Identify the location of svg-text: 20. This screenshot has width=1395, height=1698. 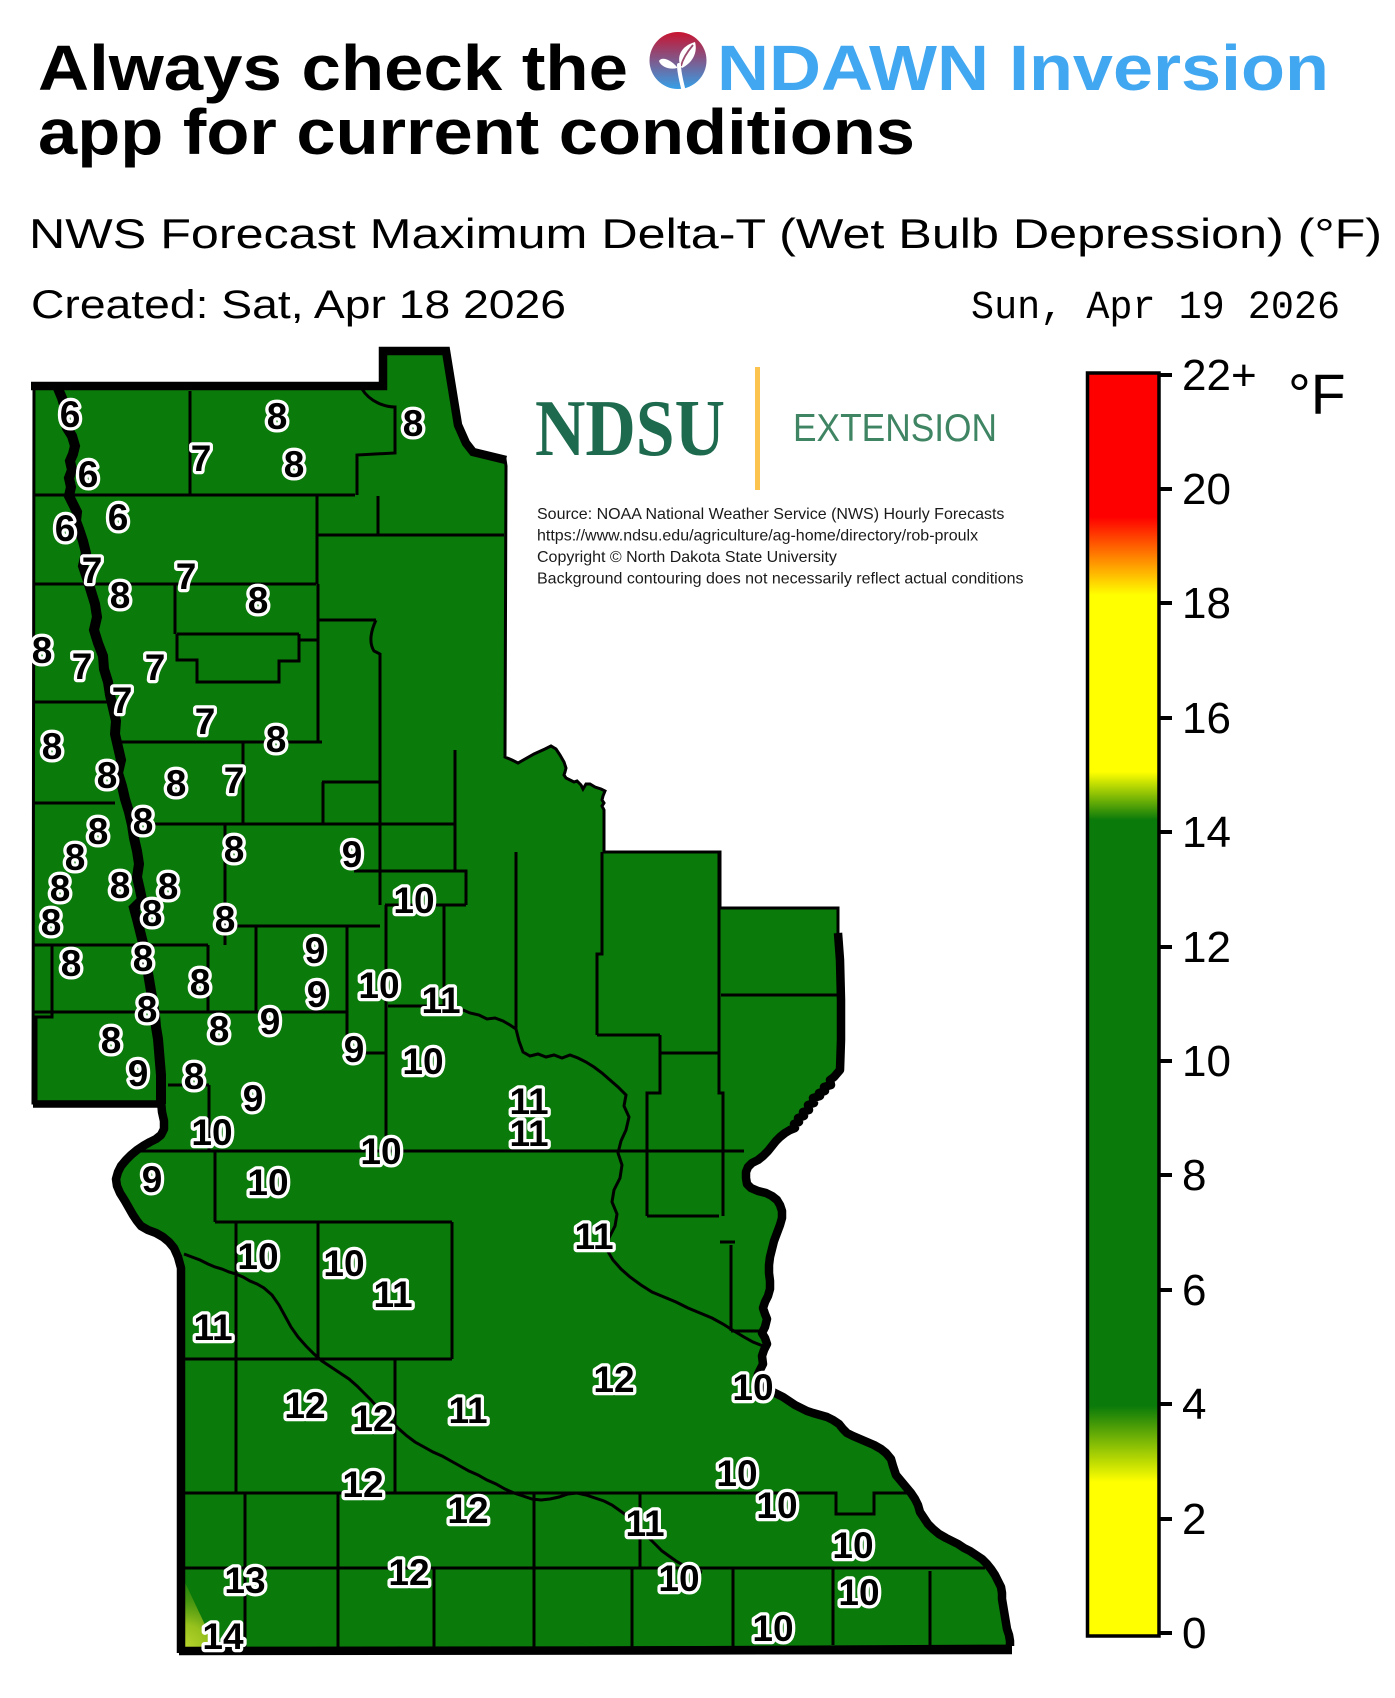
(1206, 489).